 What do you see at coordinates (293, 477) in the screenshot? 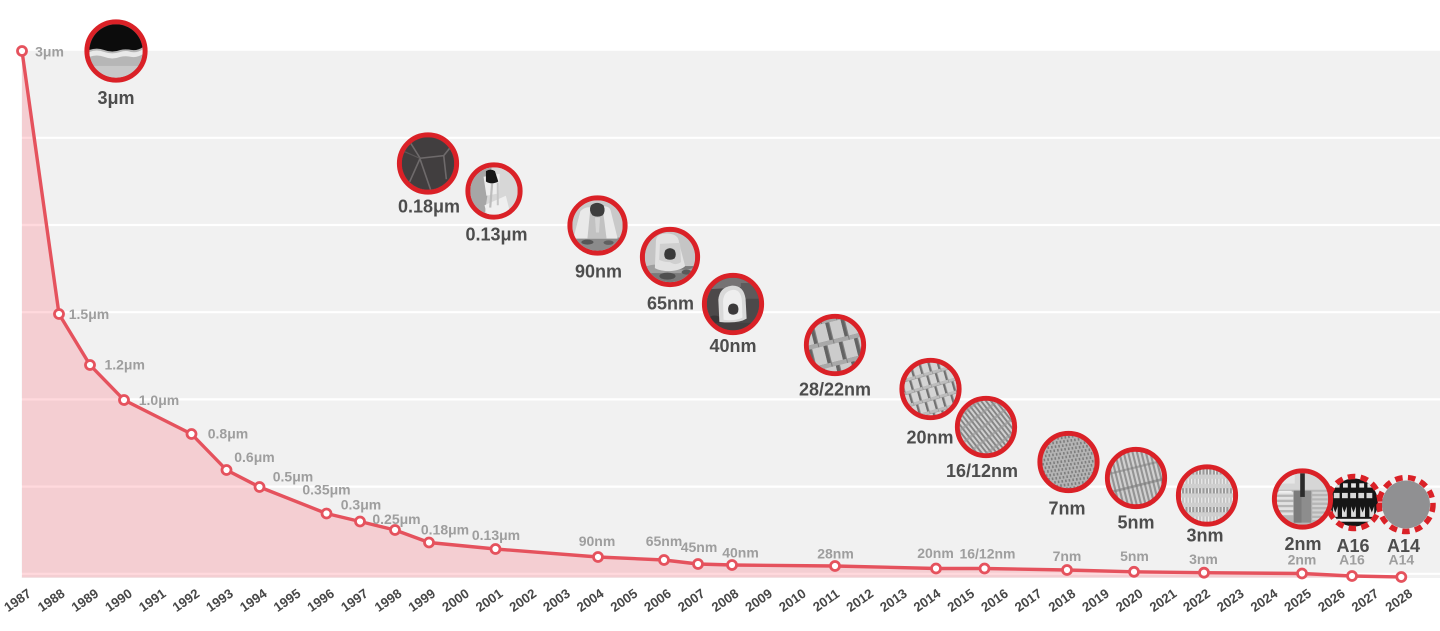
I see `svg-text: 0.5μm` at bounding box center [293, 477].